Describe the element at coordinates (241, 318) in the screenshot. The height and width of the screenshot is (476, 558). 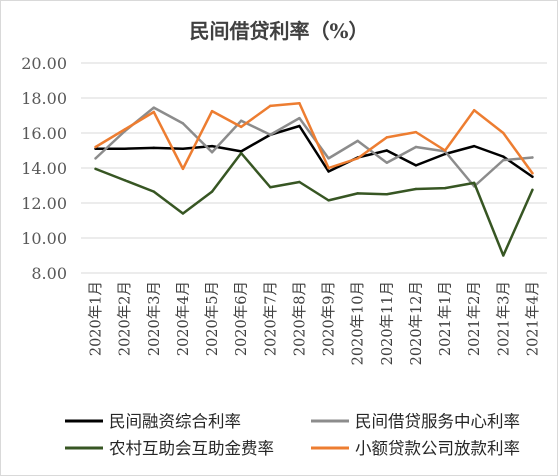
I see `x-tick-label: 2020年6月` at that location.